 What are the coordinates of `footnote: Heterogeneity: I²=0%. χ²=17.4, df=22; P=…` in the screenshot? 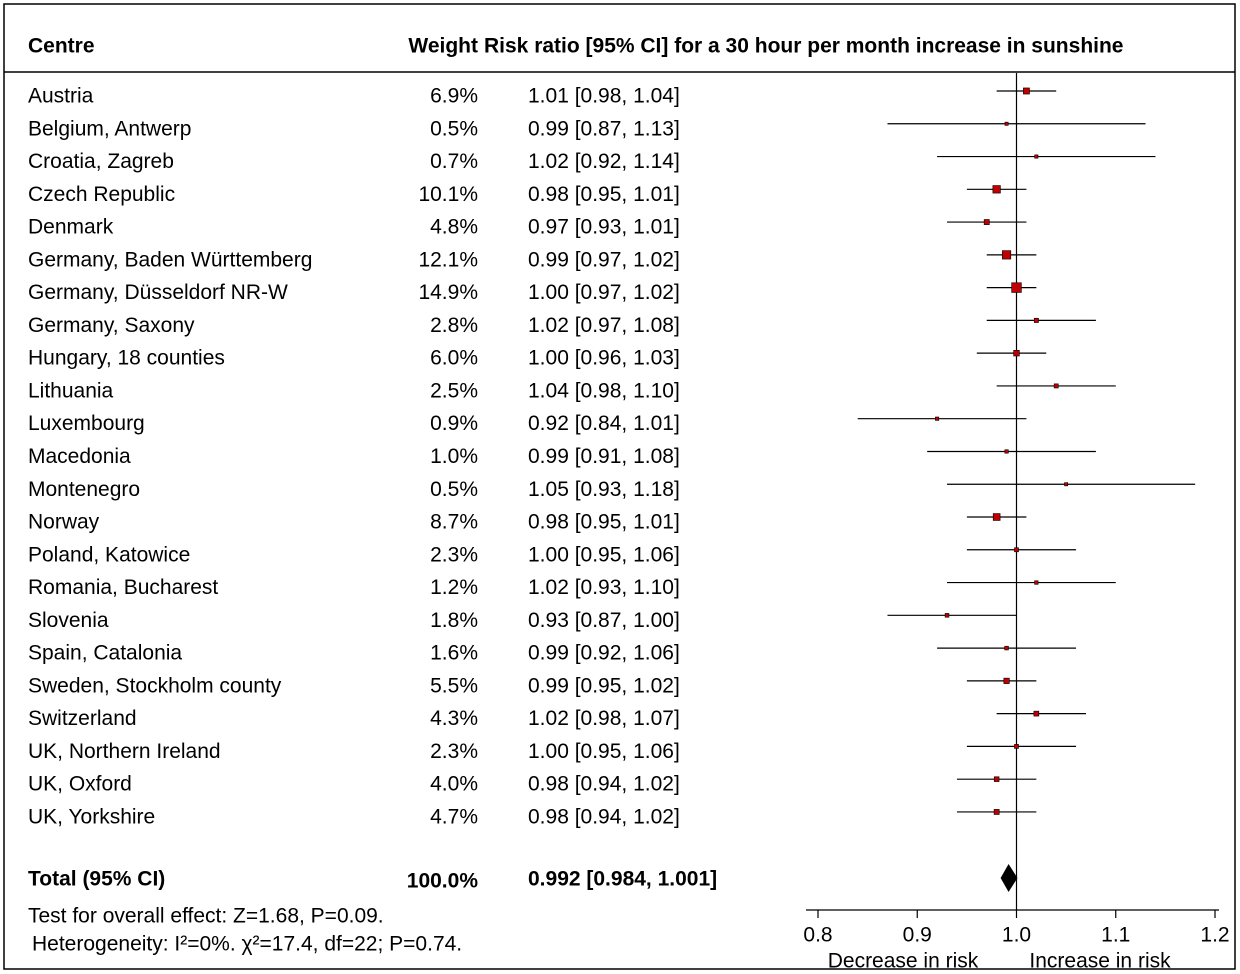 It's located at (247, 944).